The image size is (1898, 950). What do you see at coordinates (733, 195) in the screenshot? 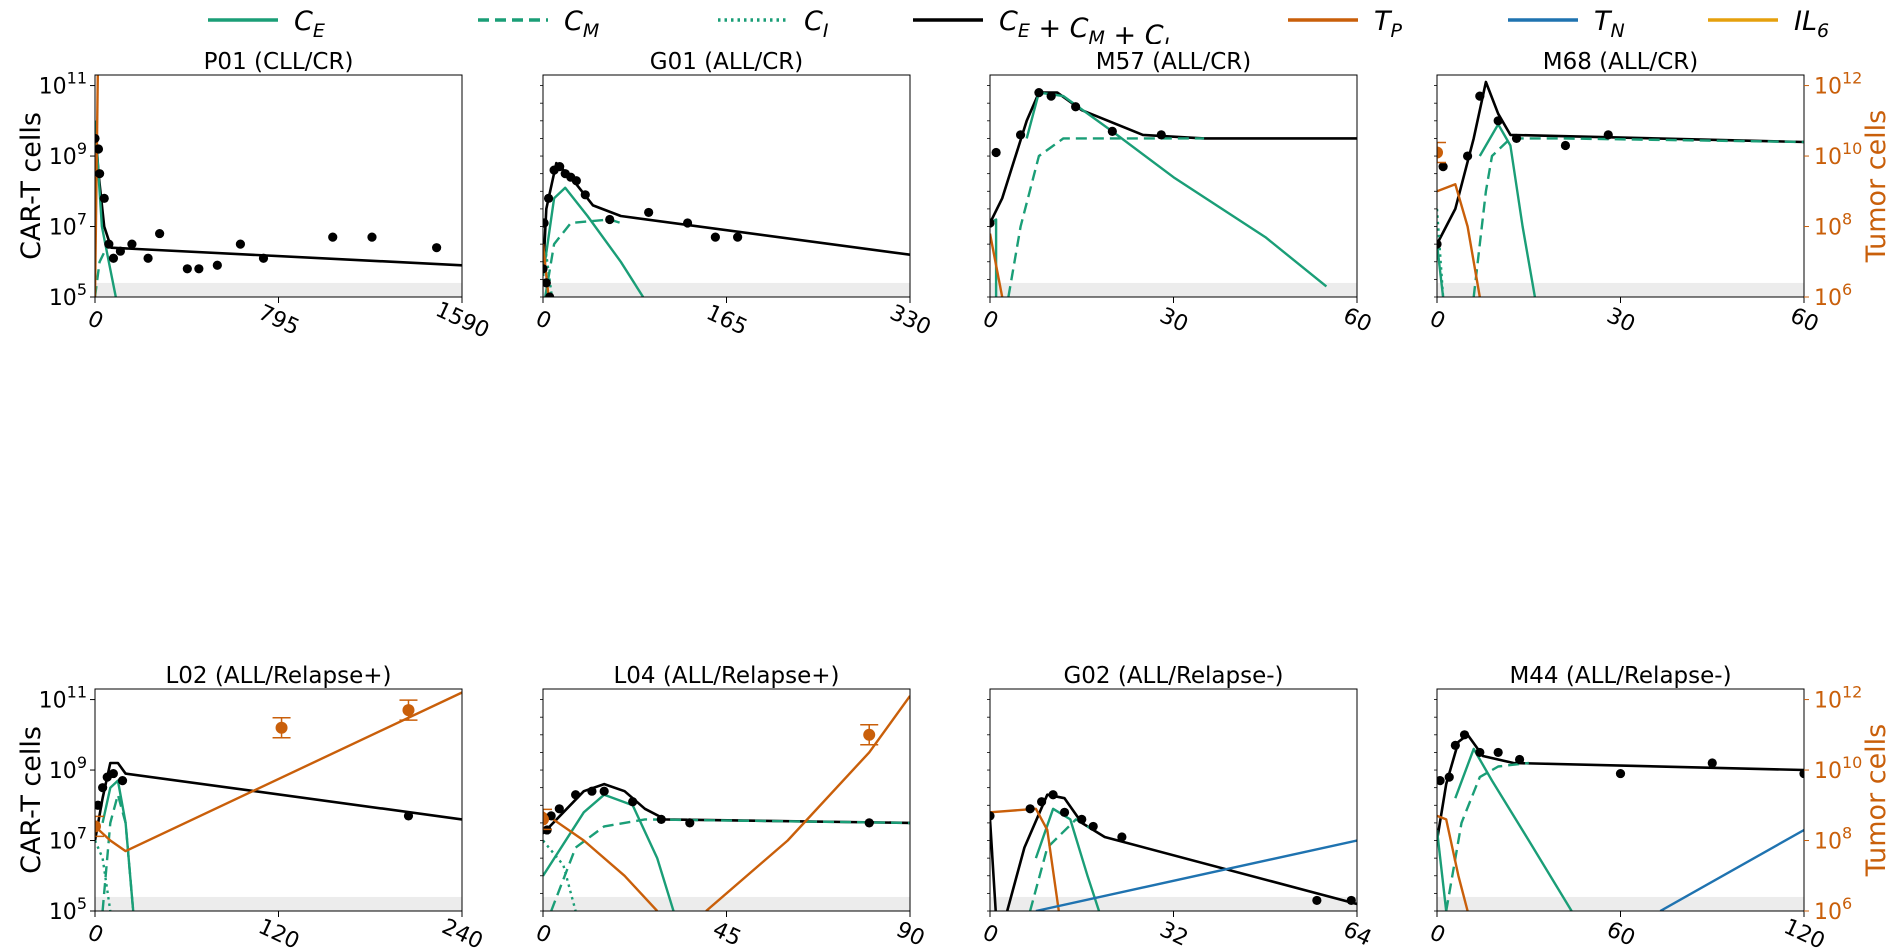
I see `panel-1: G01 (ALL/CR) 0 165 330` at bounding box center [733, 195].